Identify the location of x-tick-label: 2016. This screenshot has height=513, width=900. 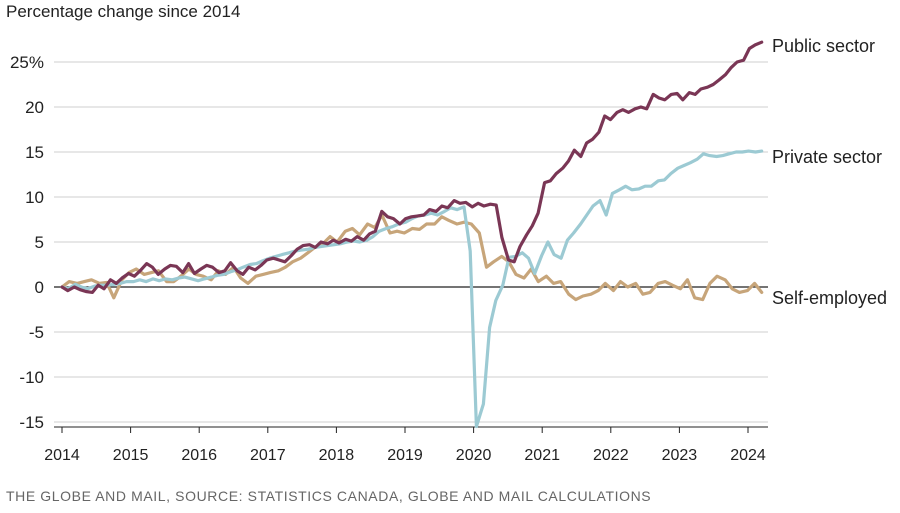
(199, 455).